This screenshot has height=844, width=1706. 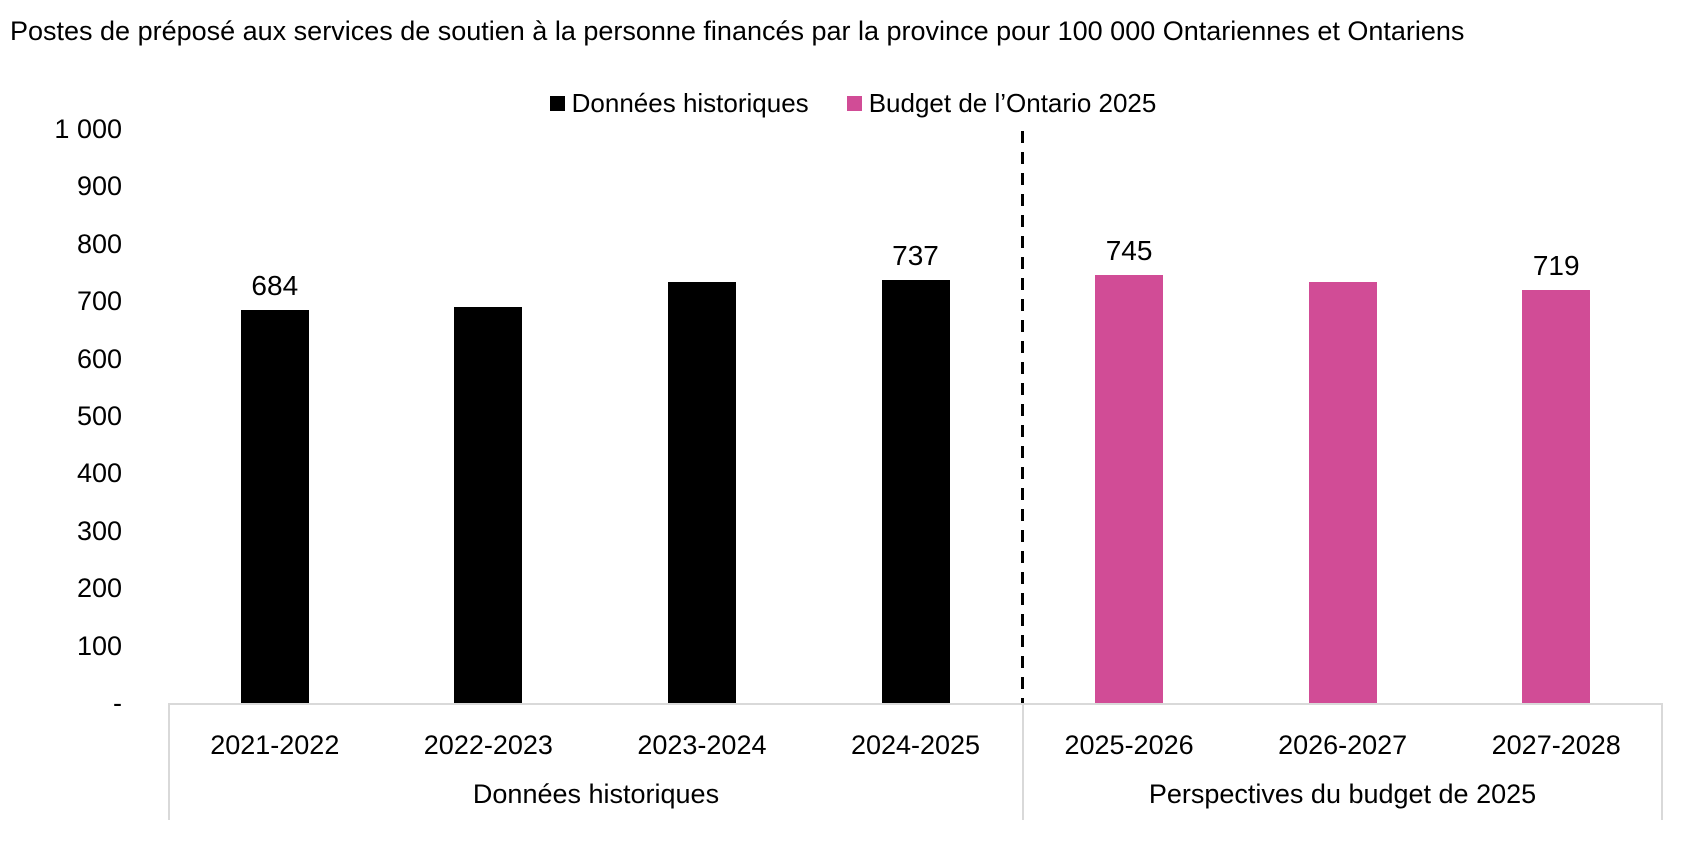 I want to click on bar-2022-2023, so click(x=488, y=504).